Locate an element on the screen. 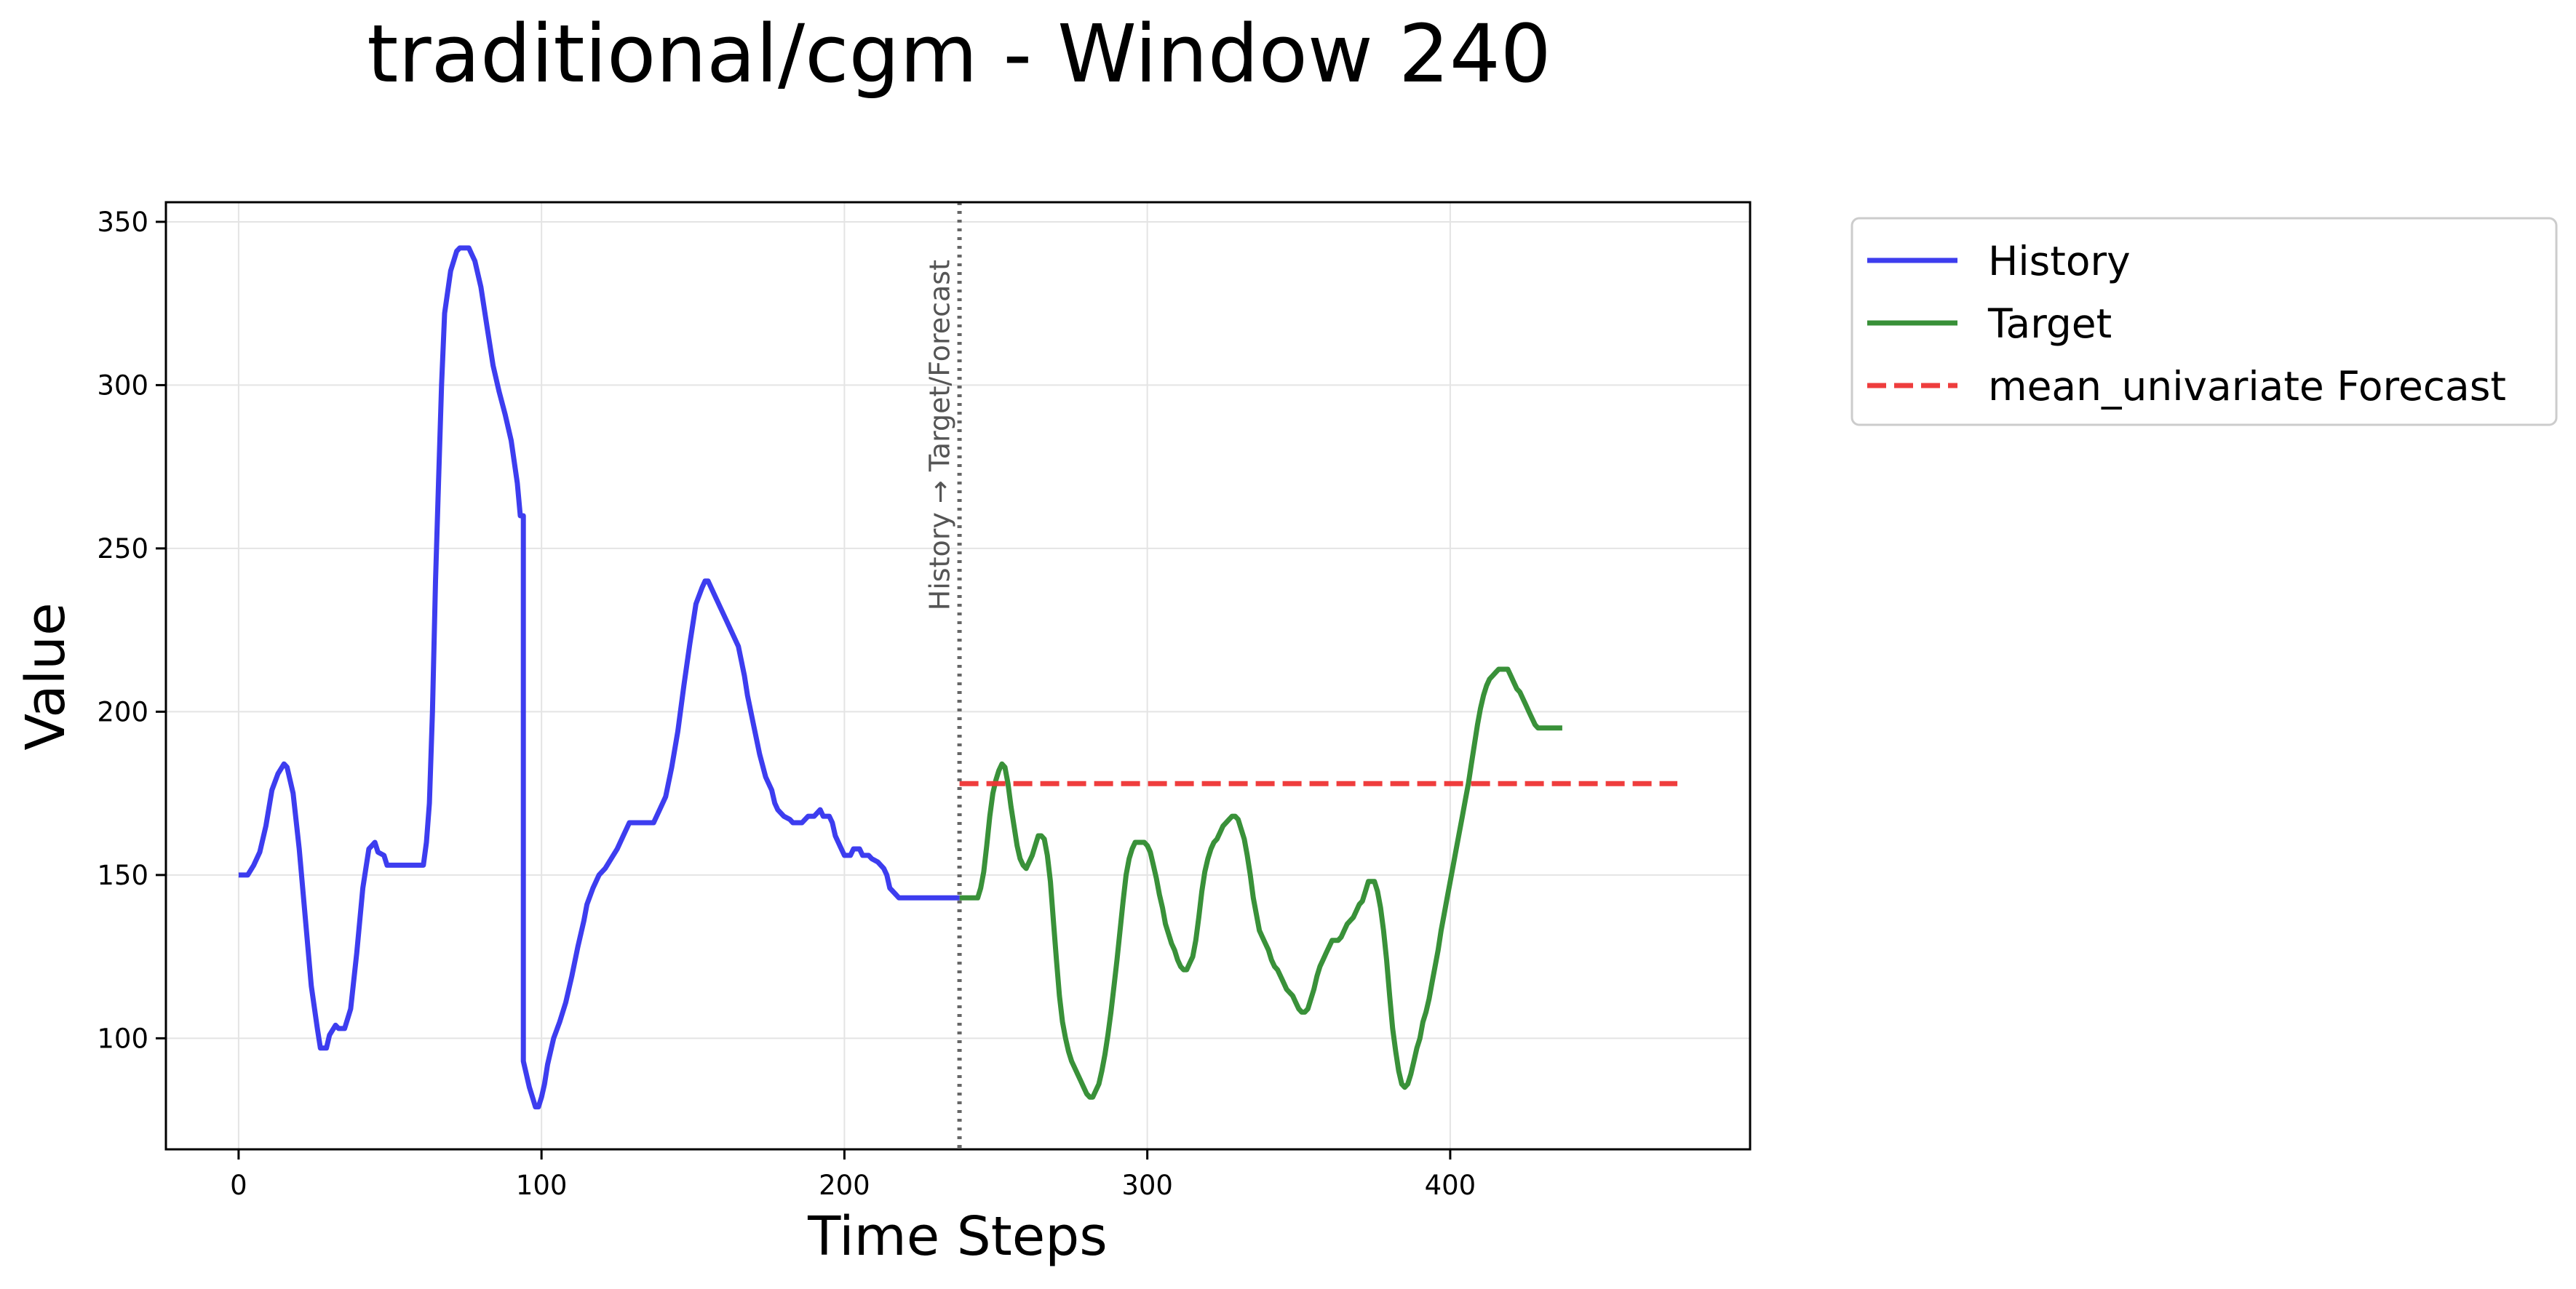 This screenshot has height=1289, width=2576. legend-frame is located at coordinates (2204, 321).